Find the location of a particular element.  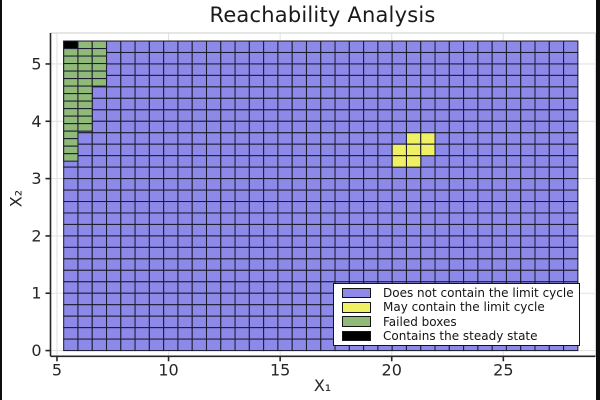

box-may-contain is located at coordinates (413, 161).